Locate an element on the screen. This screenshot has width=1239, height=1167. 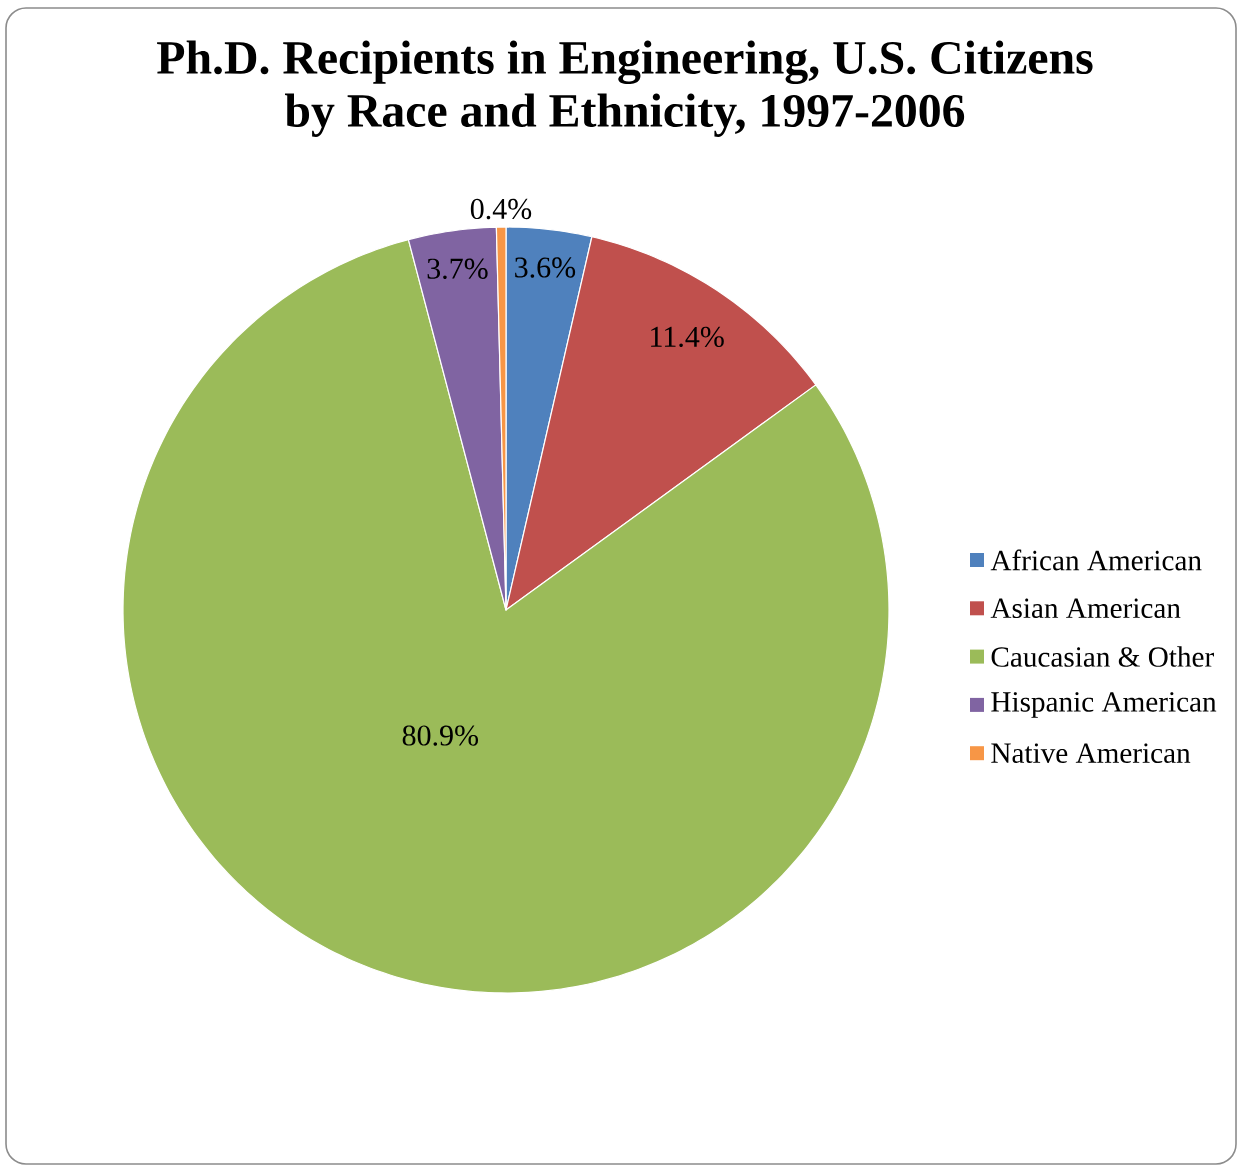
data-label: 80.9% is located at coordinates (440, 735).